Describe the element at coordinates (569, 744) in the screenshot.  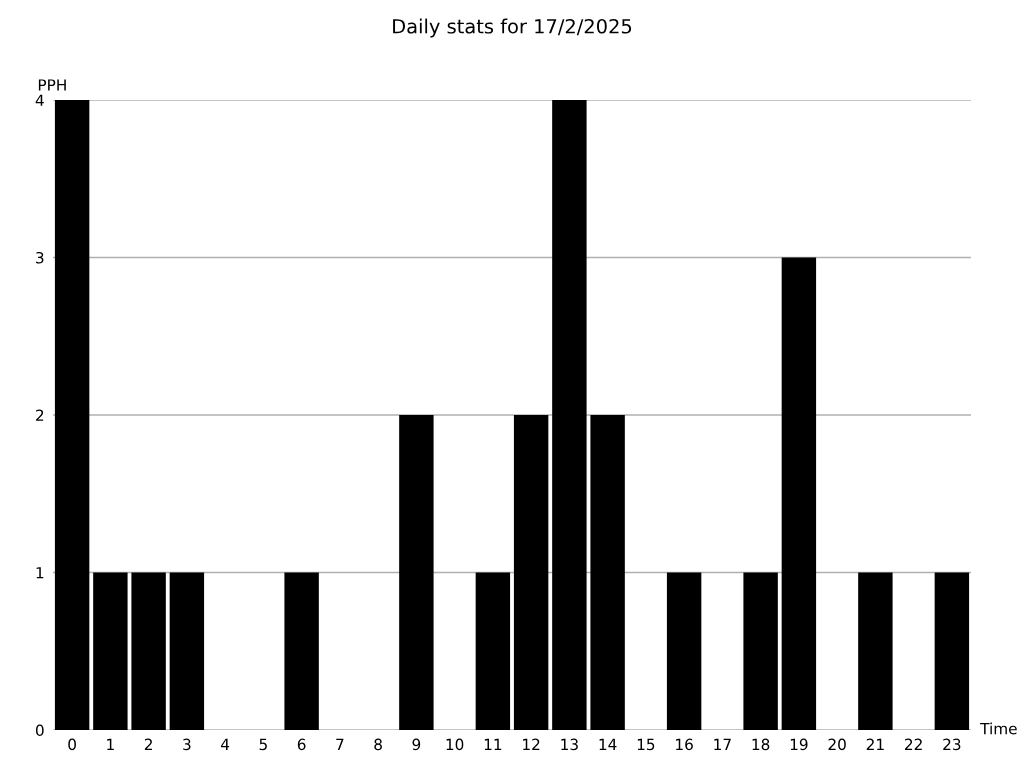
I see `x-tick-label: 13` at that location.